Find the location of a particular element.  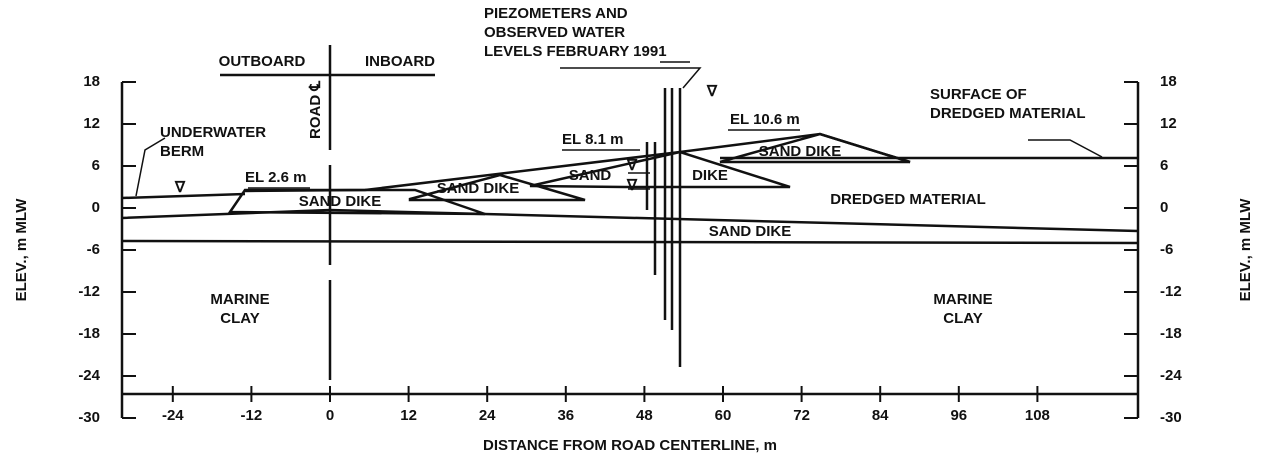

x-tick-label: 36 is located at coordinates (565, 415).